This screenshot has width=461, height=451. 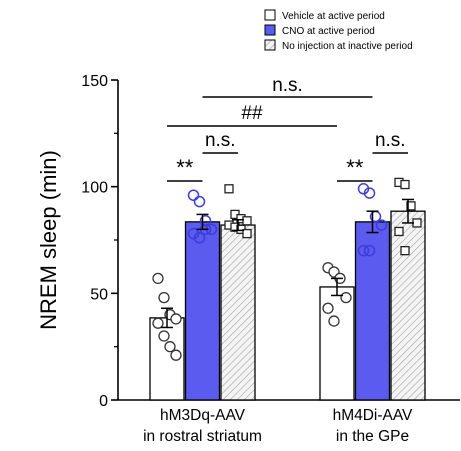 I want to click on y-tick-label: 50, so click(x=99, y=294).